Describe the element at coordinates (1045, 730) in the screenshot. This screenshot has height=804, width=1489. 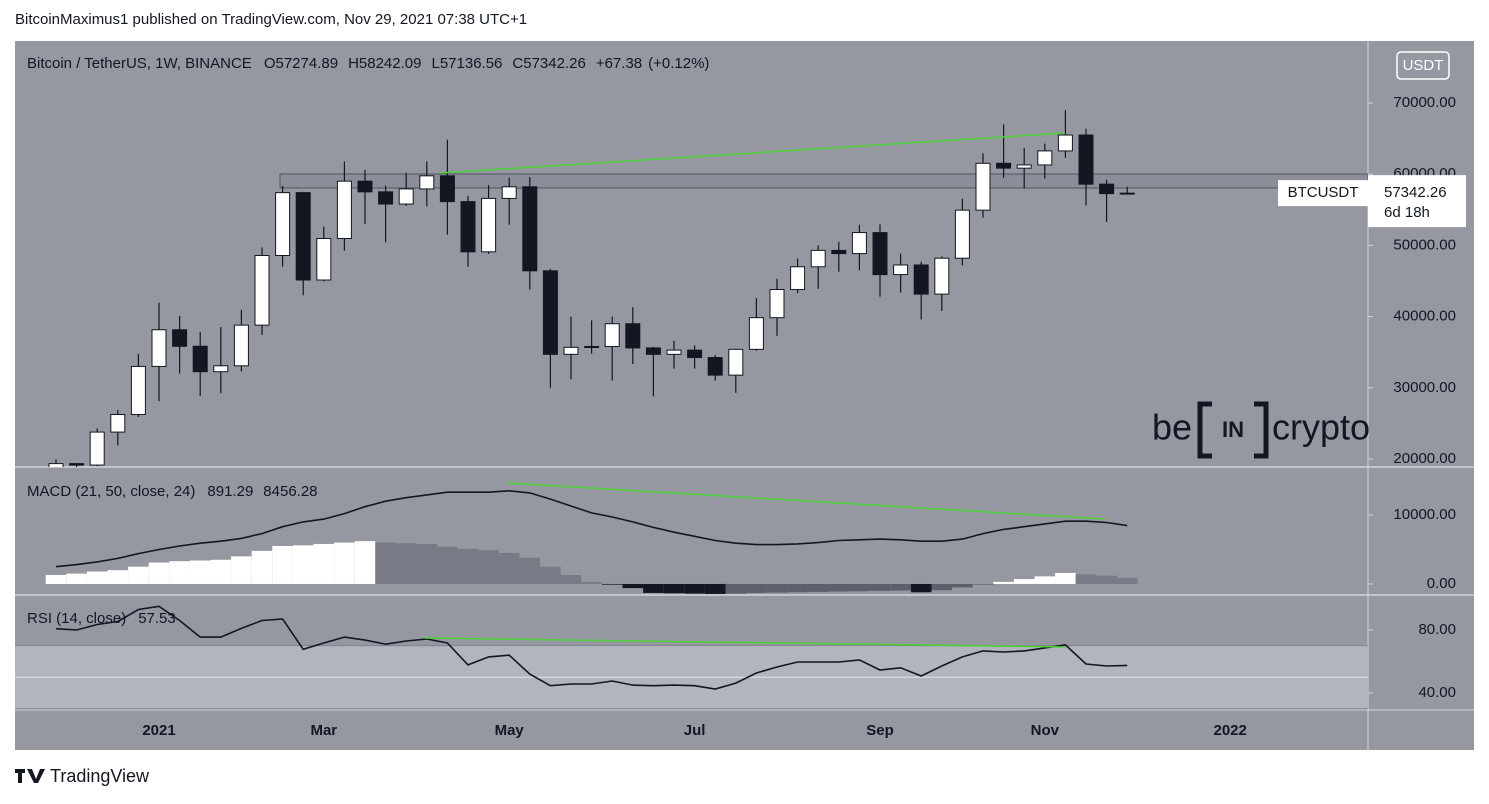
I see `x-tick-label: Nov` at that location.